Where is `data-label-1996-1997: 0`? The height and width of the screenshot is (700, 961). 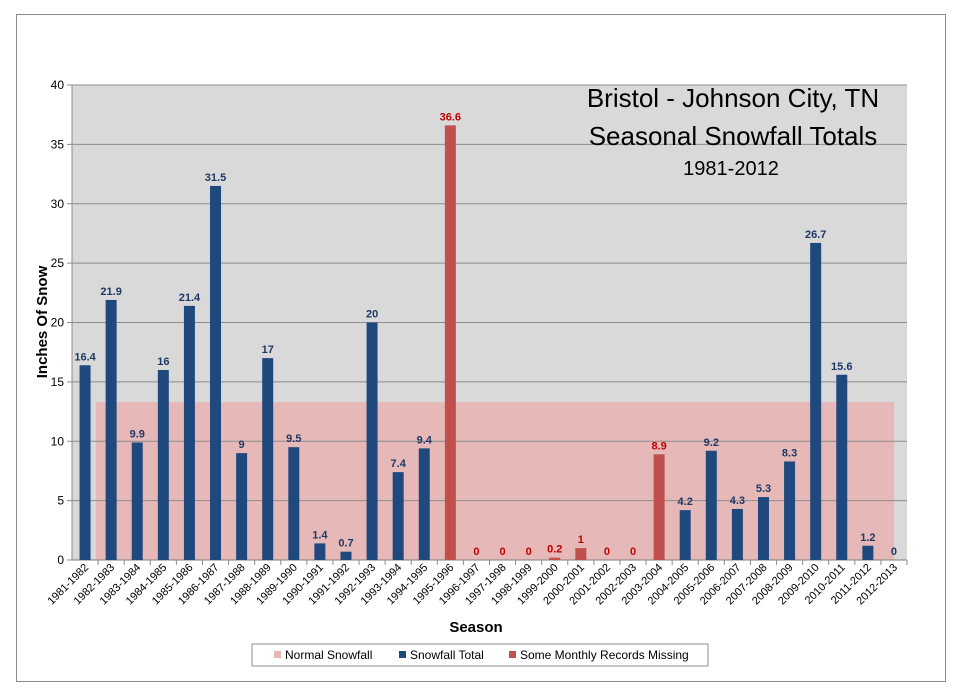 data-label-1996-1997: 0 is located at coordinates (476, 552).